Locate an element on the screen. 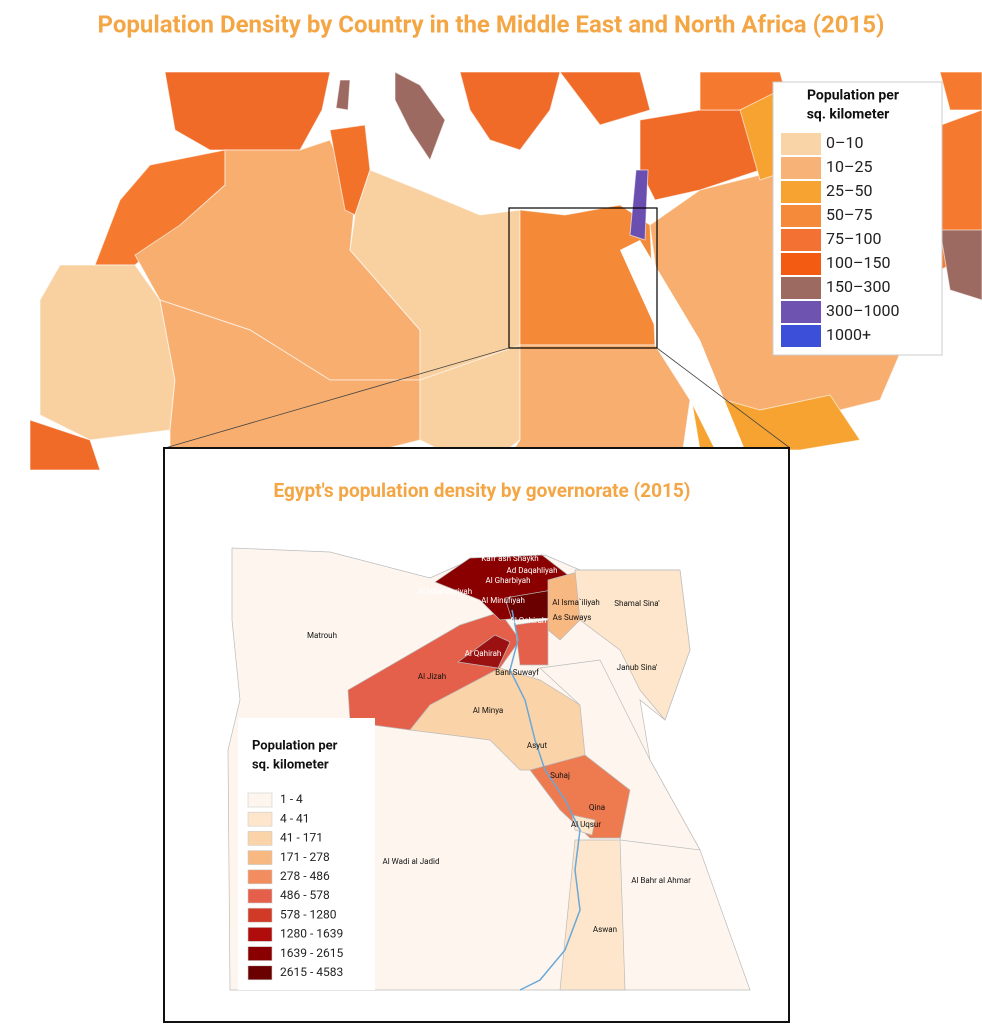 This screenshot has width=982, height=1024. governorate-label: Bani Suwayf is located at coordinates (517, 672).